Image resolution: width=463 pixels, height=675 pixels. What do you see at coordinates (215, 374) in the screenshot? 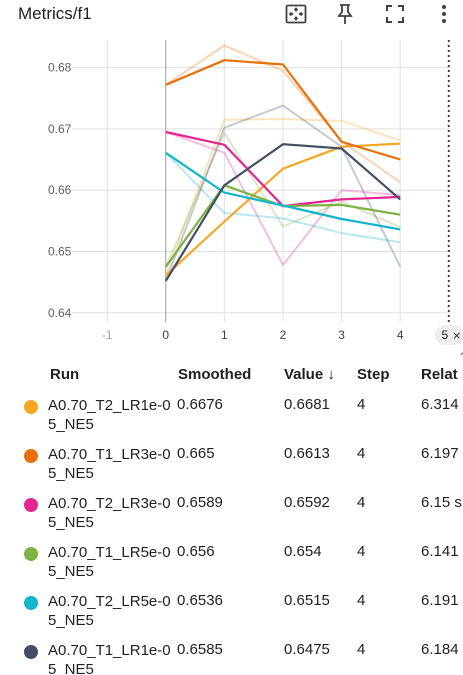
I see `column-header-smoothed: Smoothed` at bounding box center [215, 374].